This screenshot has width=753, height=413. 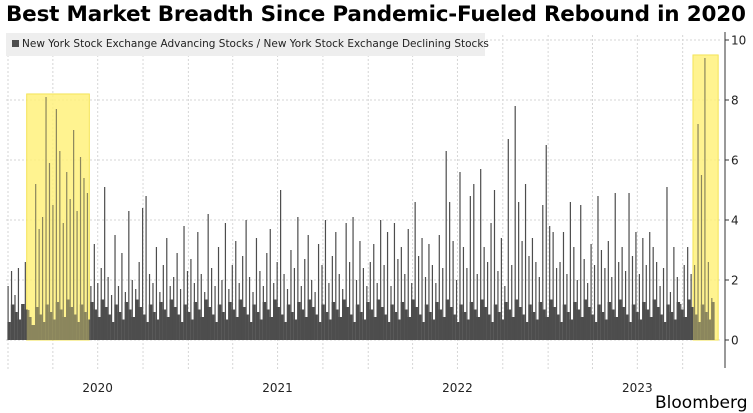 I want to click on x-tick-label: 2020, so click(x=97, y=388).